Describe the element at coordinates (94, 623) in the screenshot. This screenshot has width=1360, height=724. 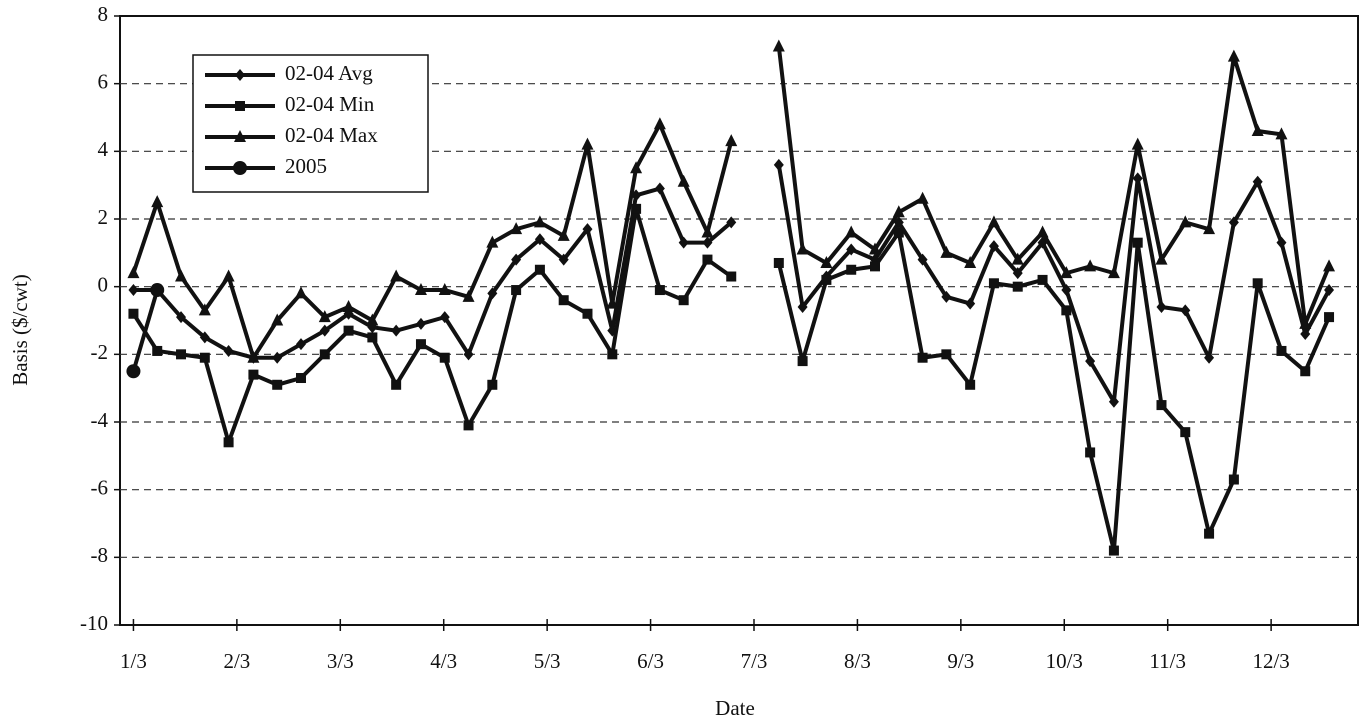
I see `y-tick-label: -10` at that location.